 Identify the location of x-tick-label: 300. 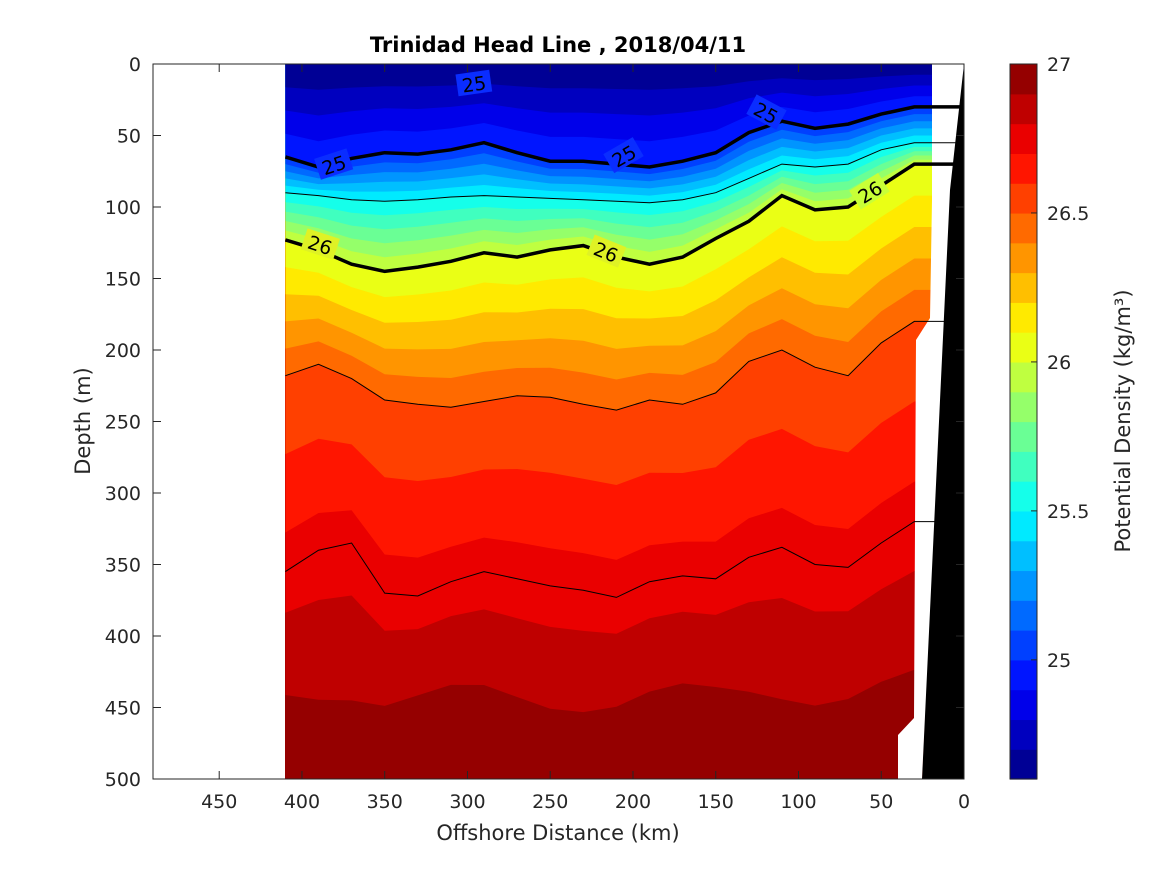
(467, 802).